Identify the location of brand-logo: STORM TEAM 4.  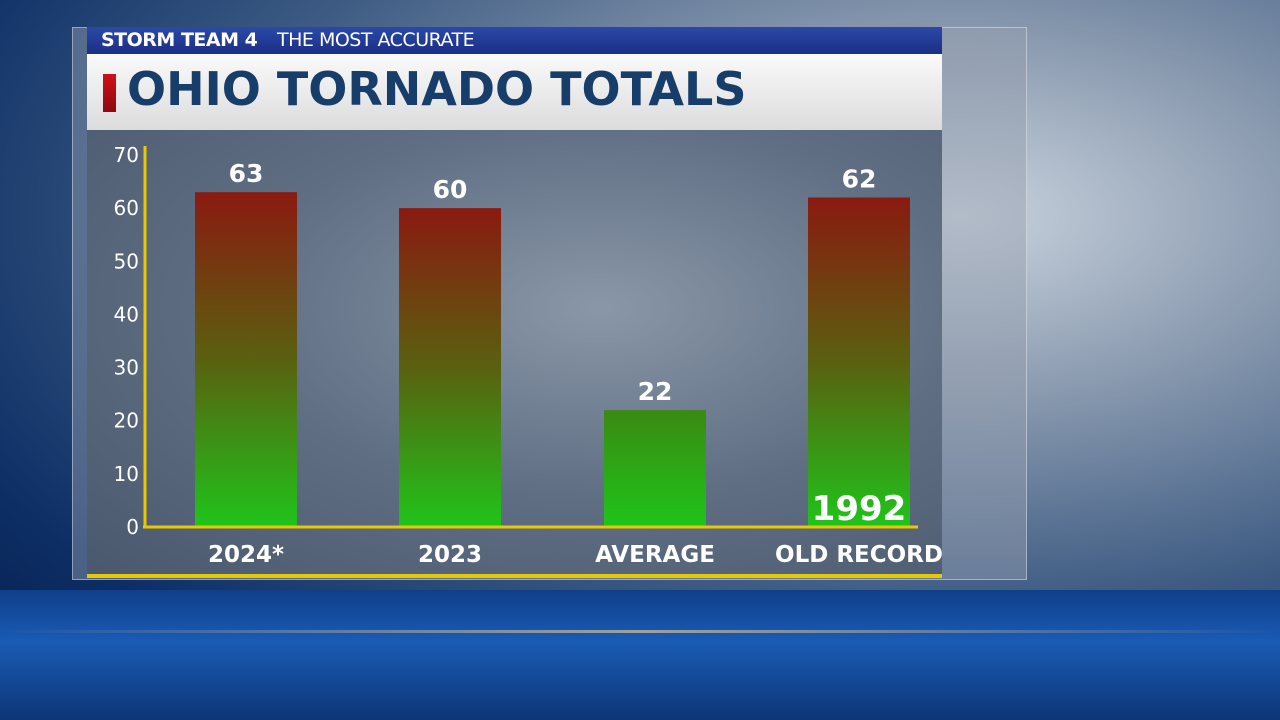
(179, 40).